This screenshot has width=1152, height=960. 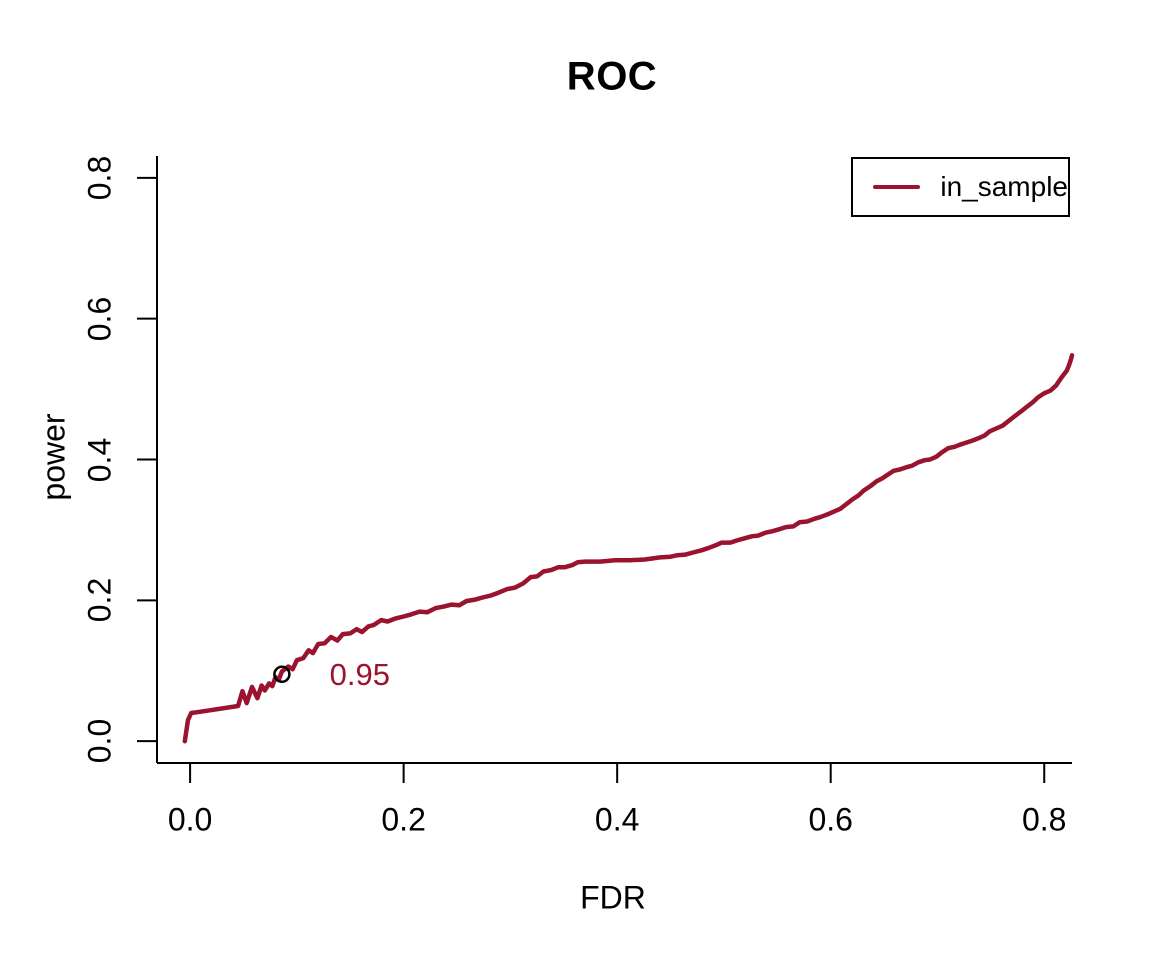 What do you see at coordinates (1004, 186) in the screenshot?
I see `legend-item-label: in_sample` at bounding box center [1004, 186].